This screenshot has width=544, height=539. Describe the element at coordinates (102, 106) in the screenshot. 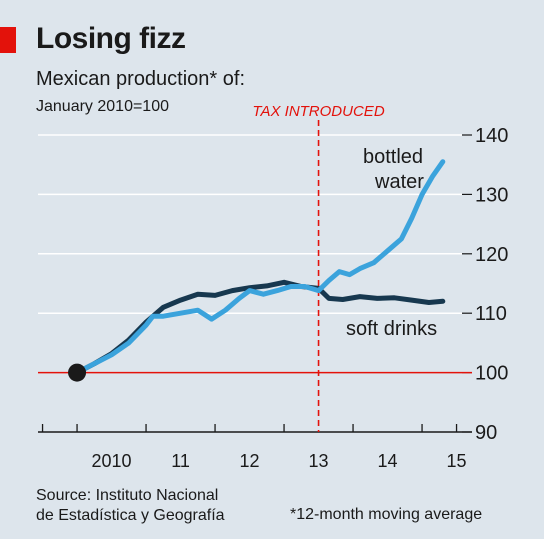

I see `index-note: January 2010=100` at that location.